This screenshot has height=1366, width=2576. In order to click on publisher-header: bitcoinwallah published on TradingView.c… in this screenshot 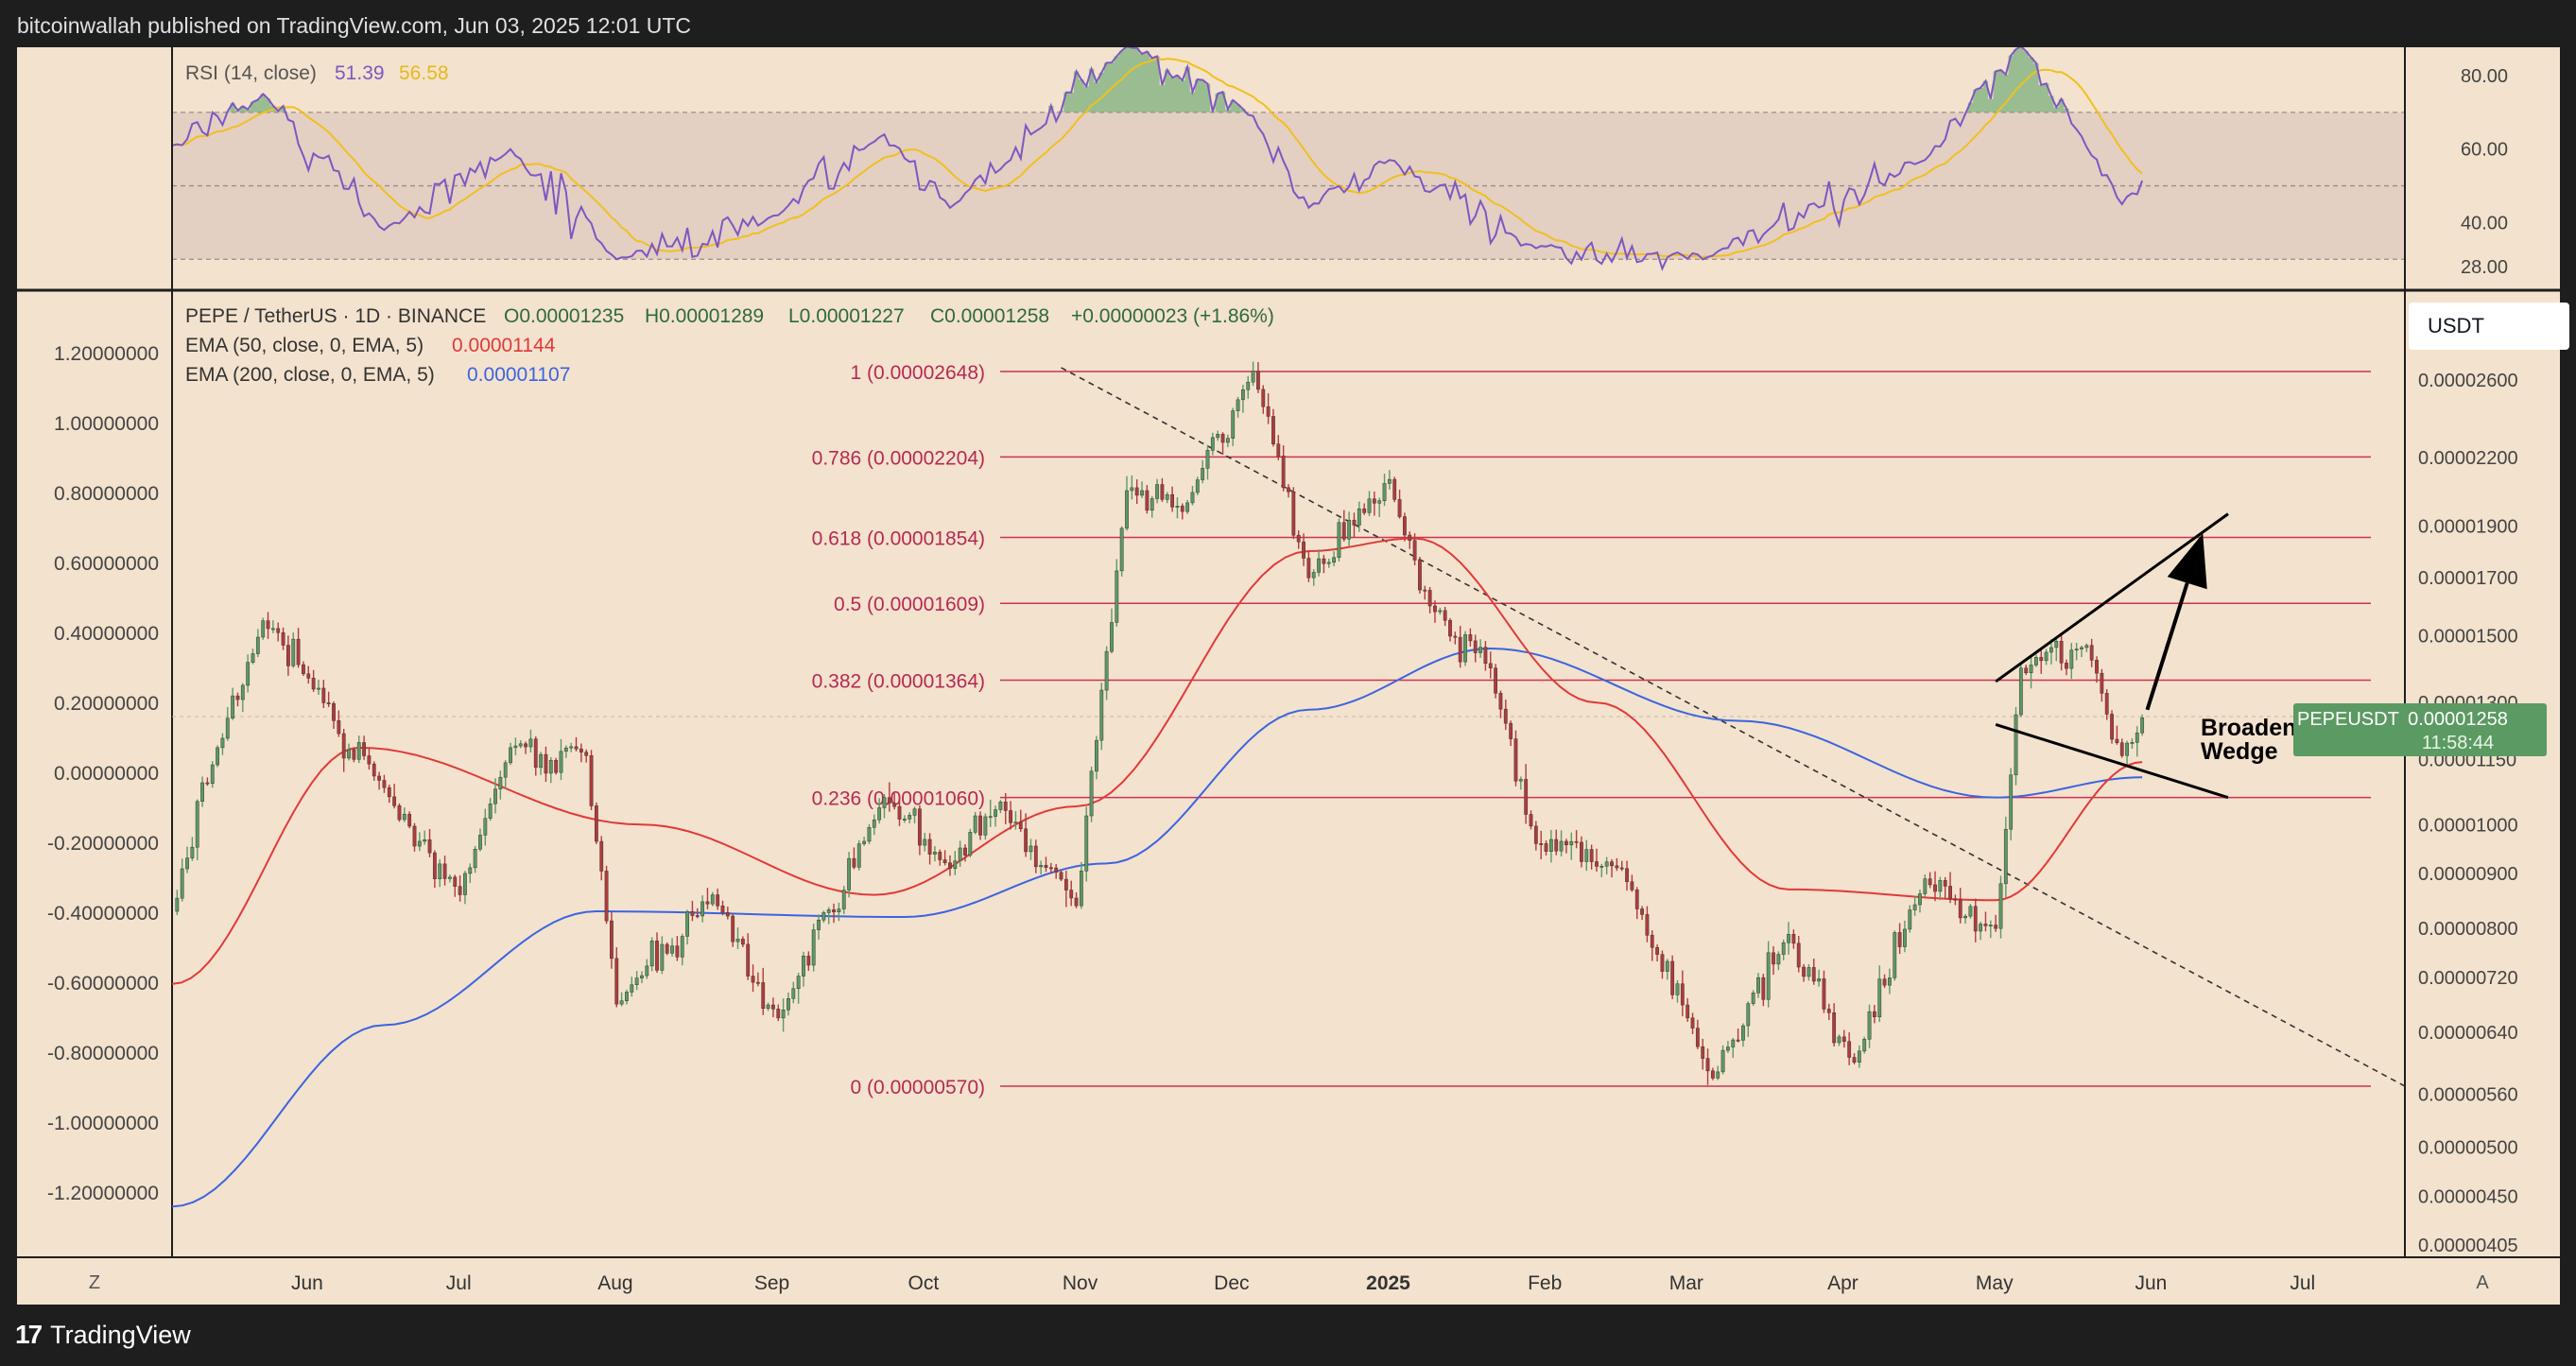, I will do `click(1288, 24)`.